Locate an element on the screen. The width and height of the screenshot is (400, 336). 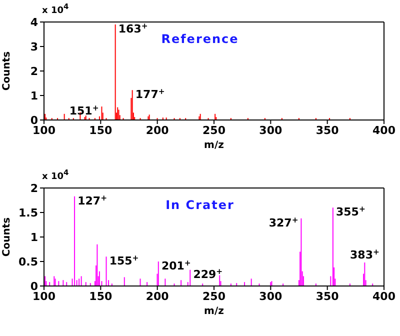
annotation: 127$^{+}$ is located at coordinates (93, 200).